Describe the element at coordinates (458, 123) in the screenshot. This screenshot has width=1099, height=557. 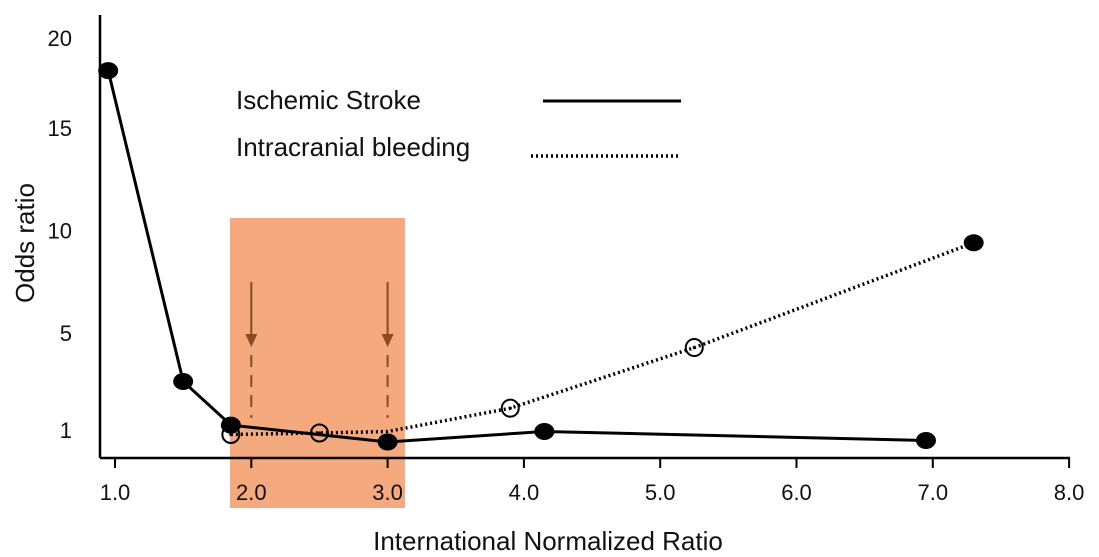
I see `legend: Ischemic Stroke Intracranial bleeding` at that location.